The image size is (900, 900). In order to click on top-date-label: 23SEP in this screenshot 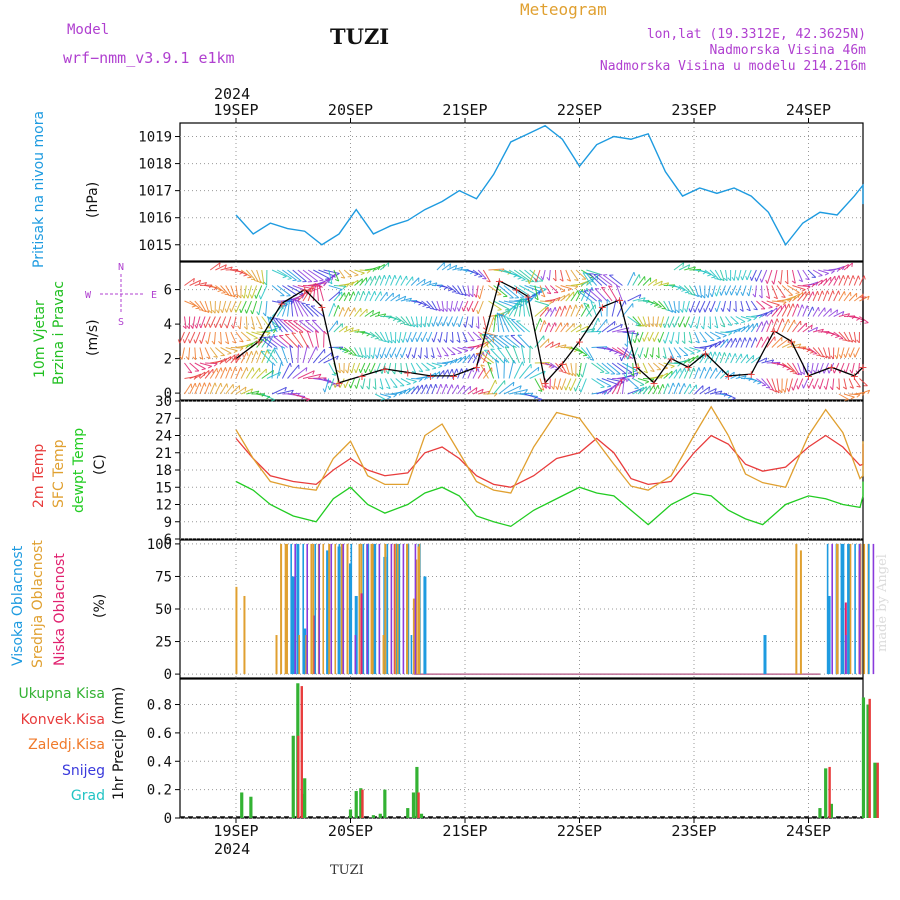, I will do `click(693, 110)`.